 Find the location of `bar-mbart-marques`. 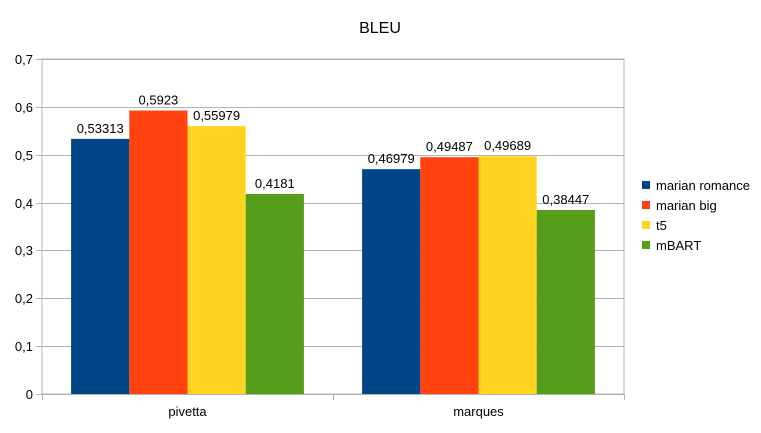

bar-mbart-marques is located at coordinates (565, 302).